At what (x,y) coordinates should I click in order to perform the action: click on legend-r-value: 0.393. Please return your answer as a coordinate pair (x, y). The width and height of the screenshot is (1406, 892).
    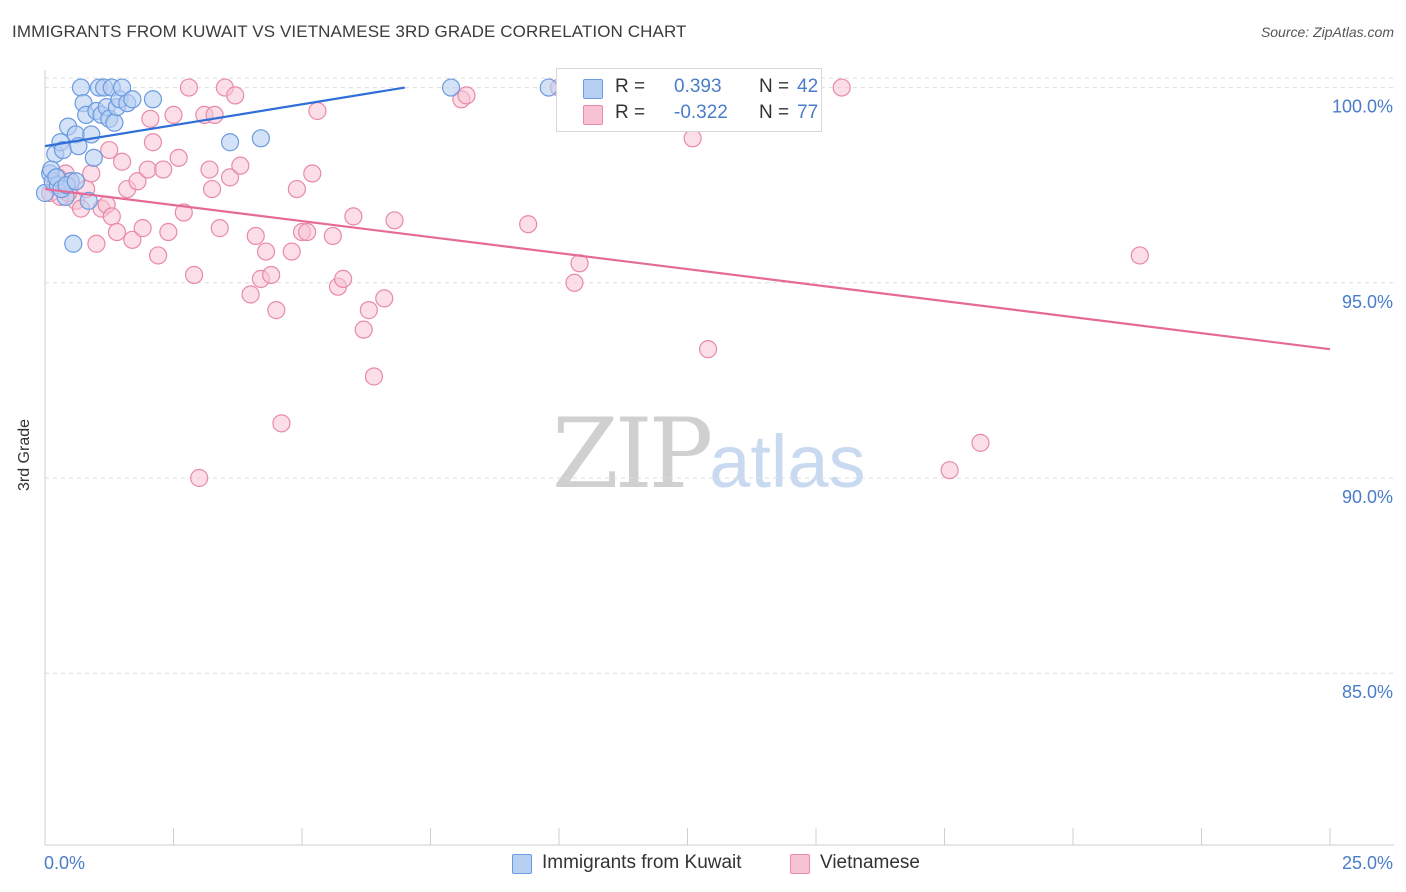
    Looking at the image, I should click on (698, 86).